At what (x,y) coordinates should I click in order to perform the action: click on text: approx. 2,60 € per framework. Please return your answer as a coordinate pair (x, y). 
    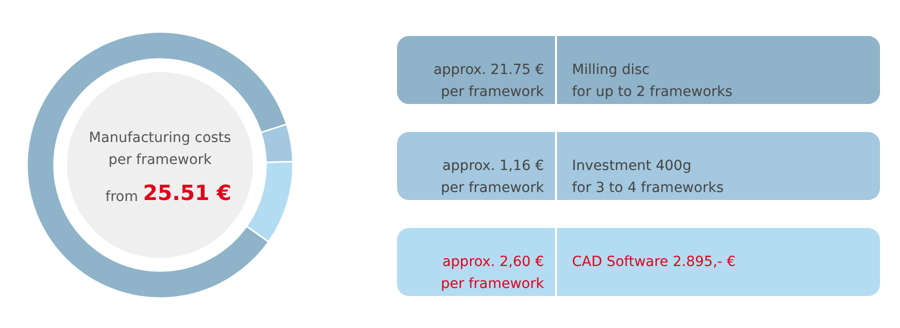
    Looking at the image, I should click on (492, 273).